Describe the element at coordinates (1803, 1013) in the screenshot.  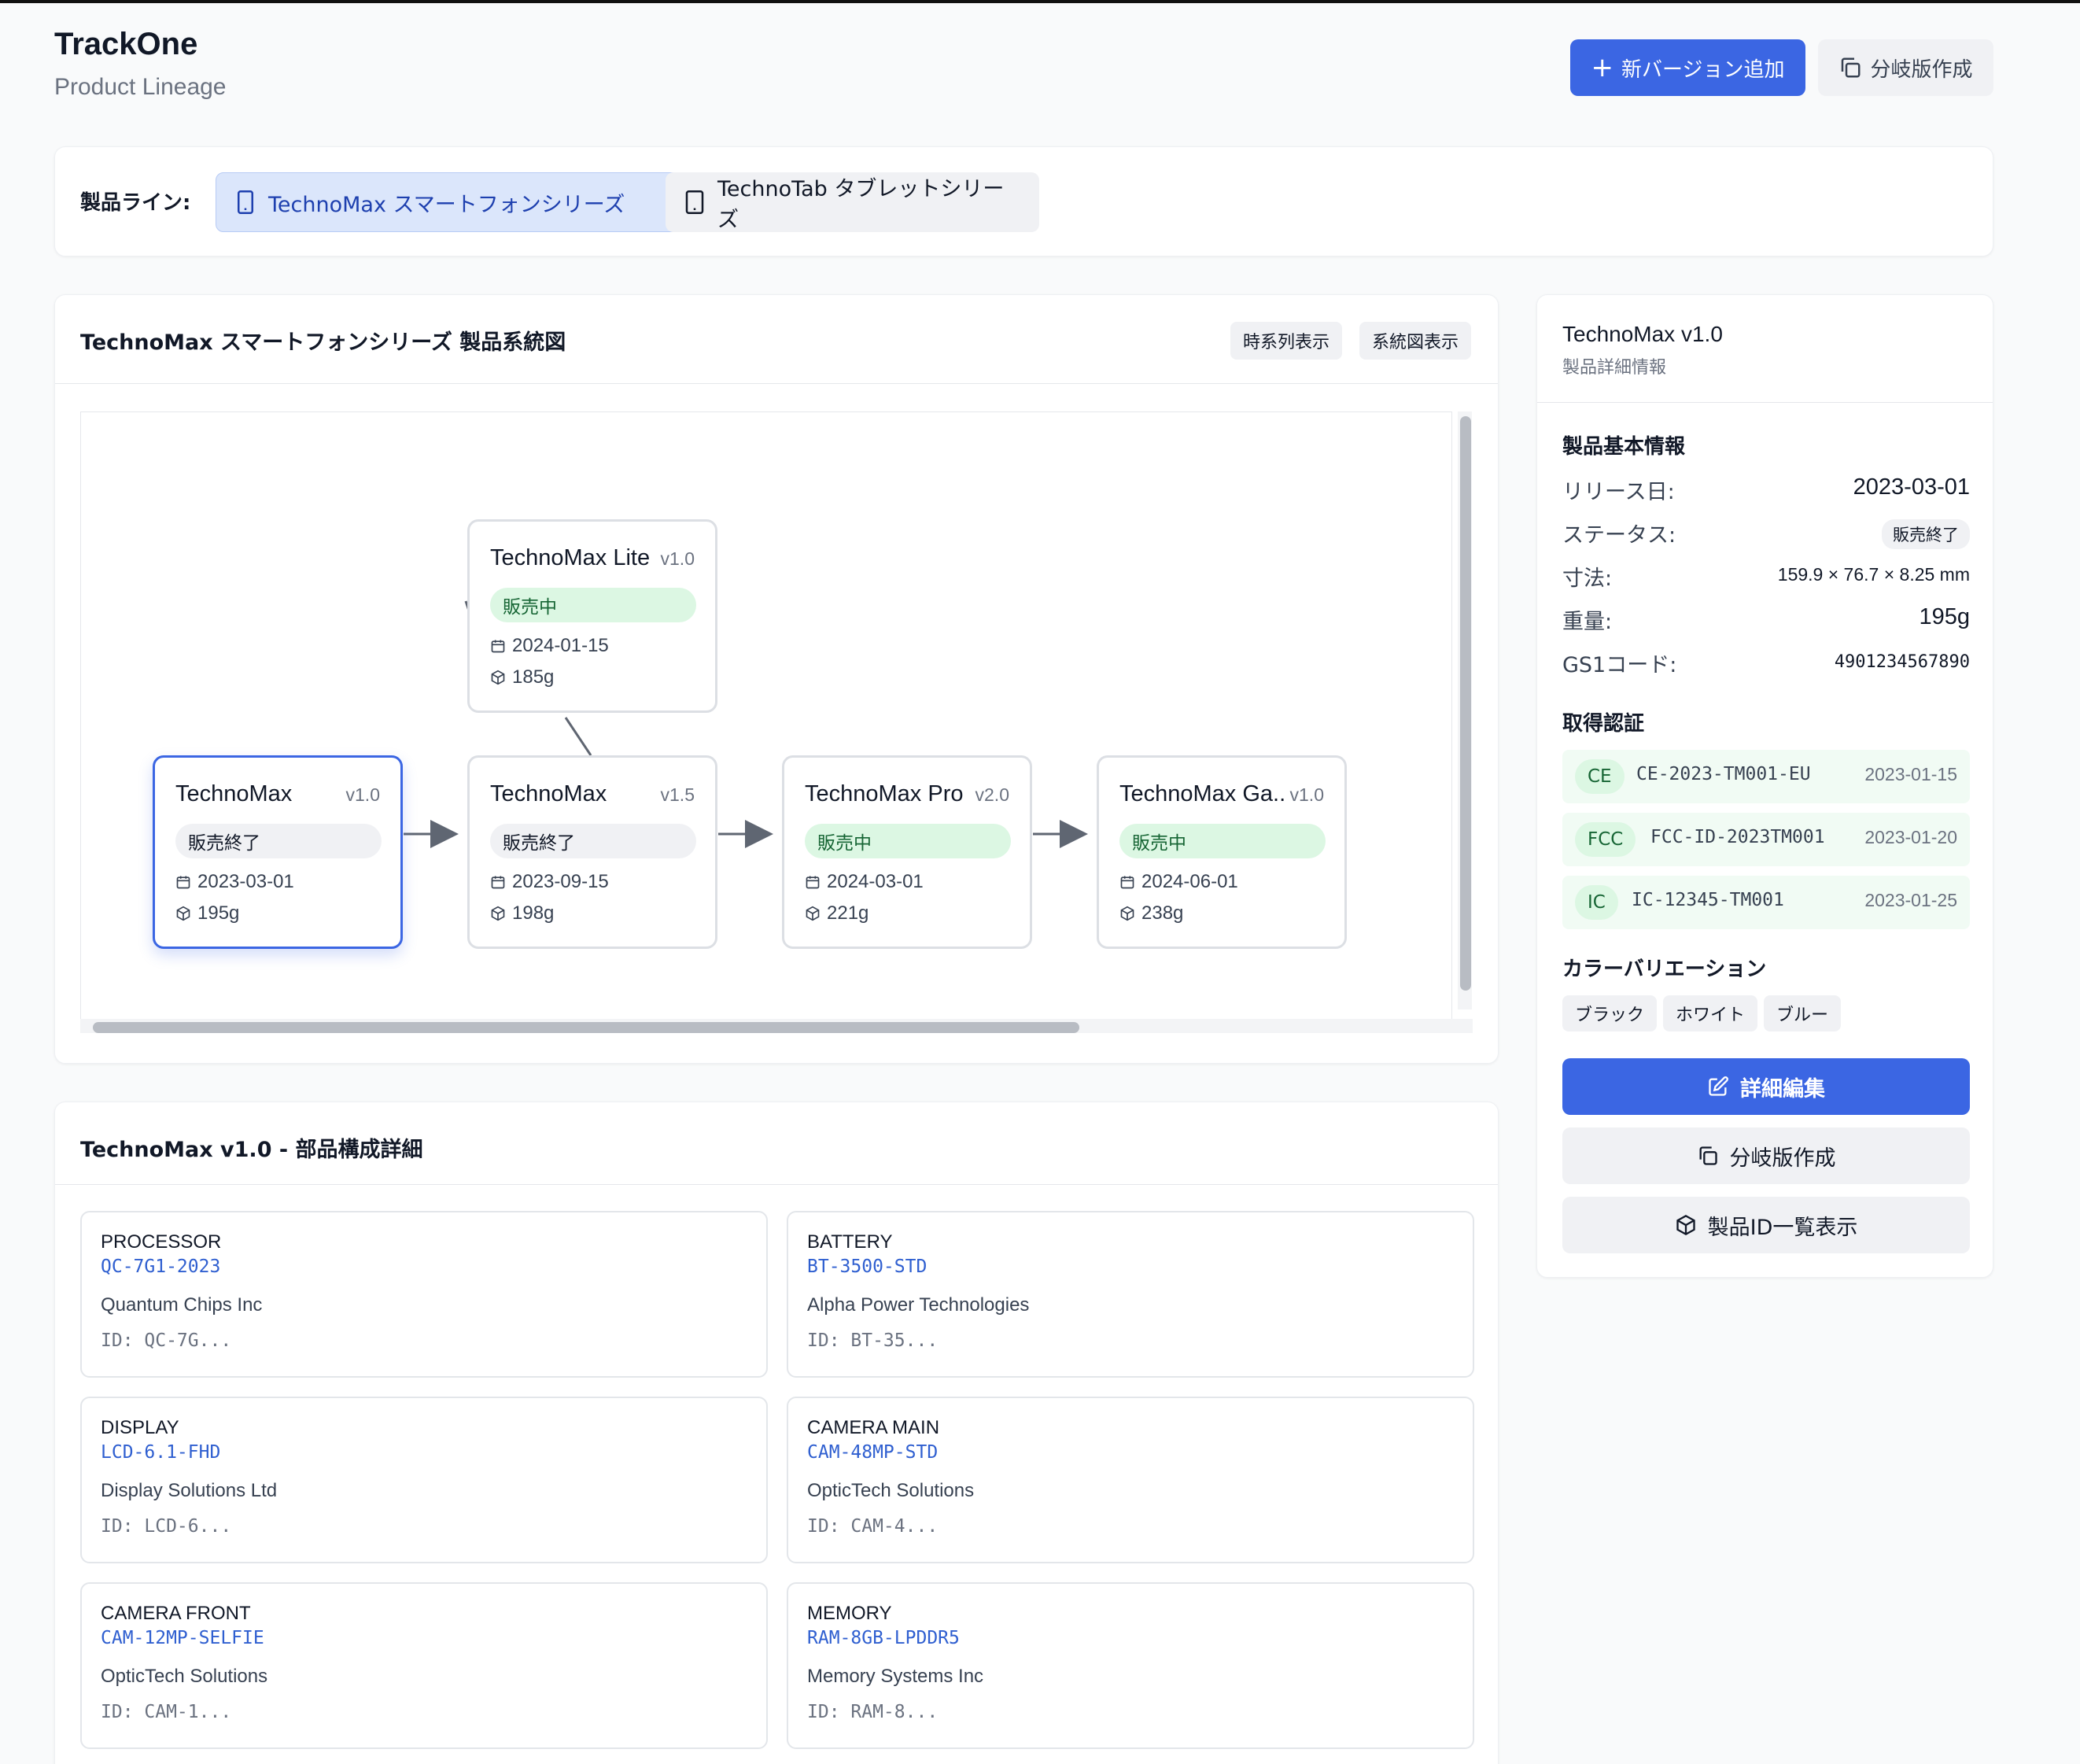
I see `color-chip-blue: ブルー` at that location.